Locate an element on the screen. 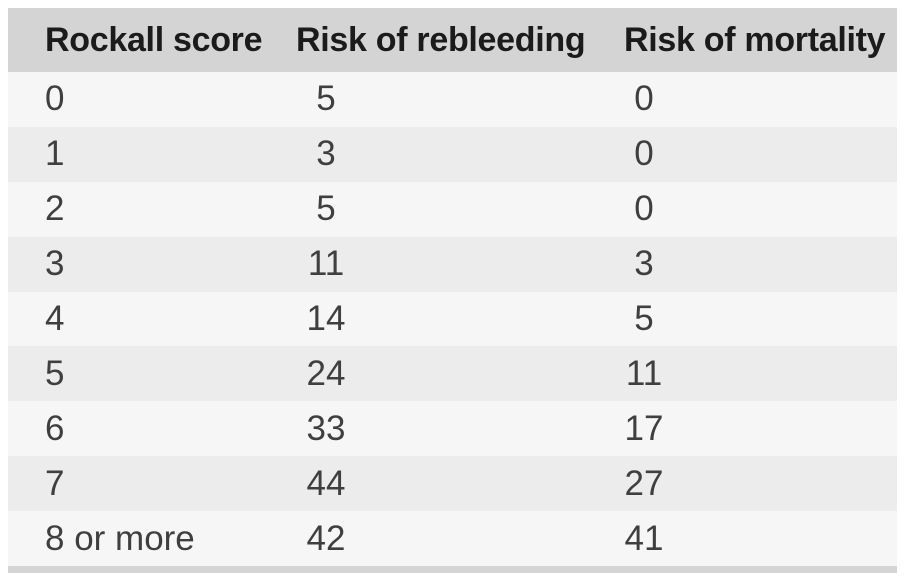 The width and height of the screenshot is (905, 576). table-row: 1 3 0 is located at coordinates (452, 154).